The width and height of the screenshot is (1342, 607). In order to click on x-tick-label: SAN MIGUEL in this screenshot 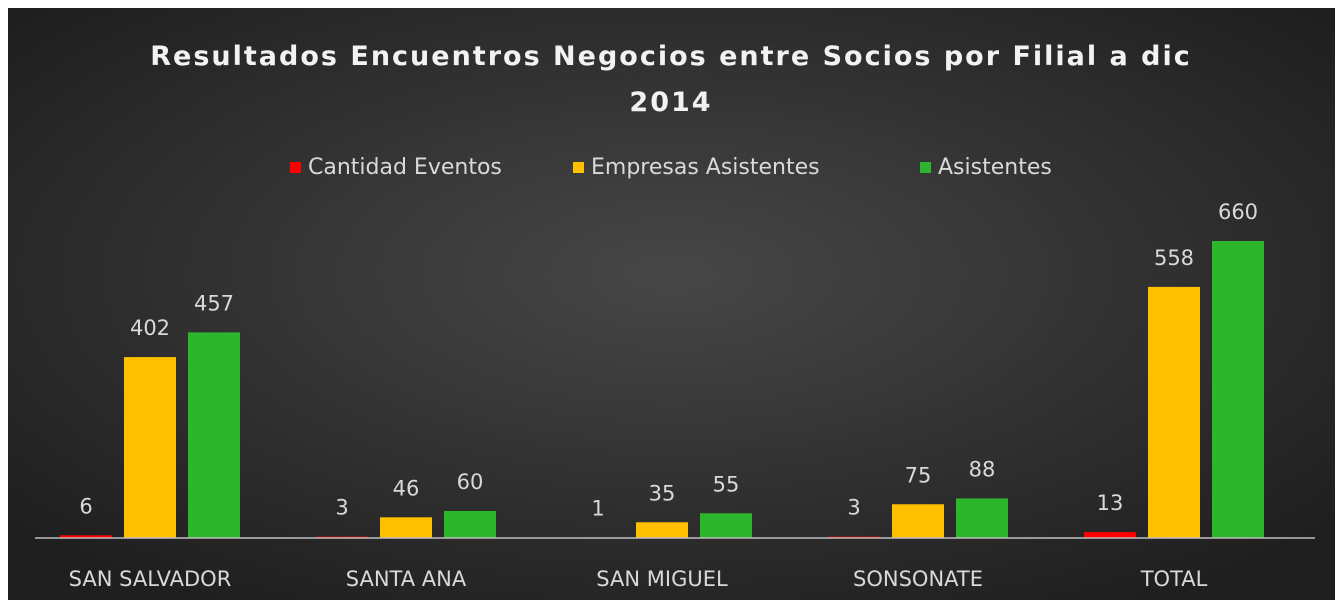, I will do `click(662, 579)`.